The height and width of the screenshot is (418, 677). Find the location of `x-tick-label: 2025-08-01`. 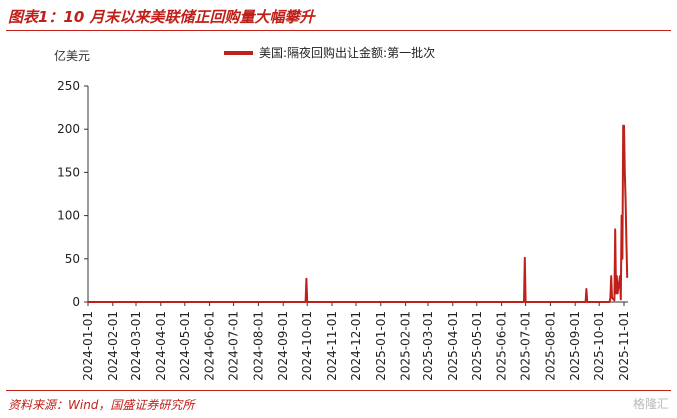

x-tick-label: 2025-08-01 is located at coordinates (550, 346).